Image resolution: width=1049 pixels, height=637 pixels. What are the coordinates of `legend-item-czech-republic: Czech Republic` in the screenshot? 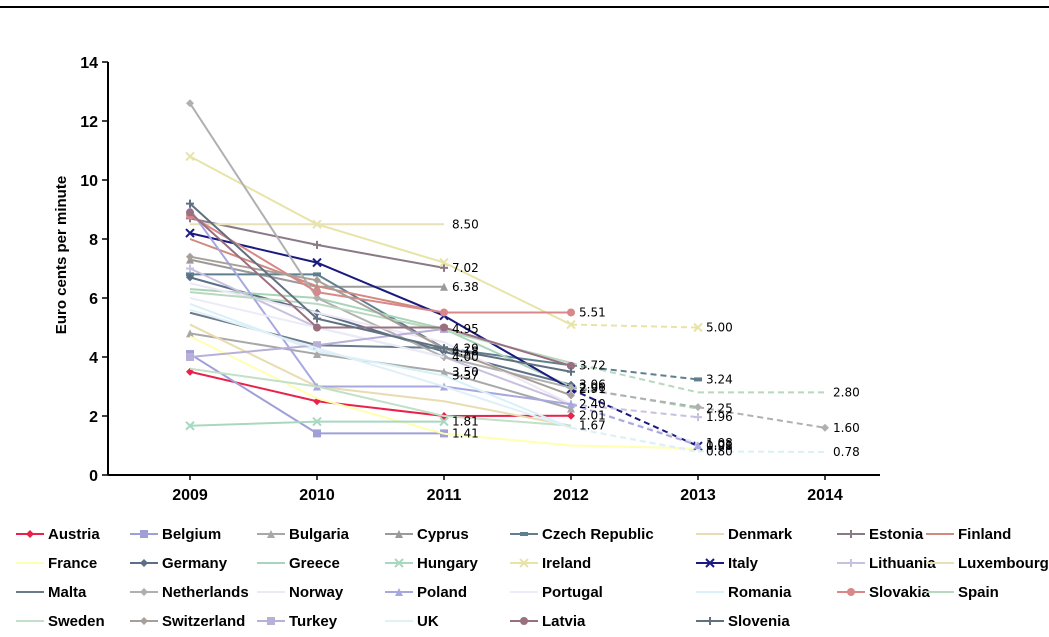 It's located at (581, 534).